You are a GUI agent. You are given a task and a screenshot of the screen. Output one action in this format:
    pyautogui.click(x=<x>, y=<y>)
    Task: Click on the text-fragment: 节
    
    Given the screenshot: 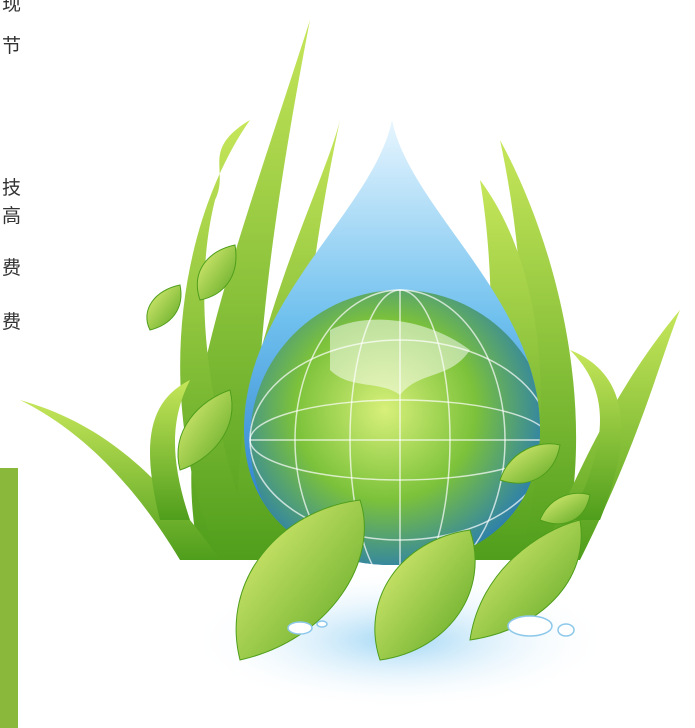 What is the action you would take?
    pyautogui.click(x=12, y=46)
    